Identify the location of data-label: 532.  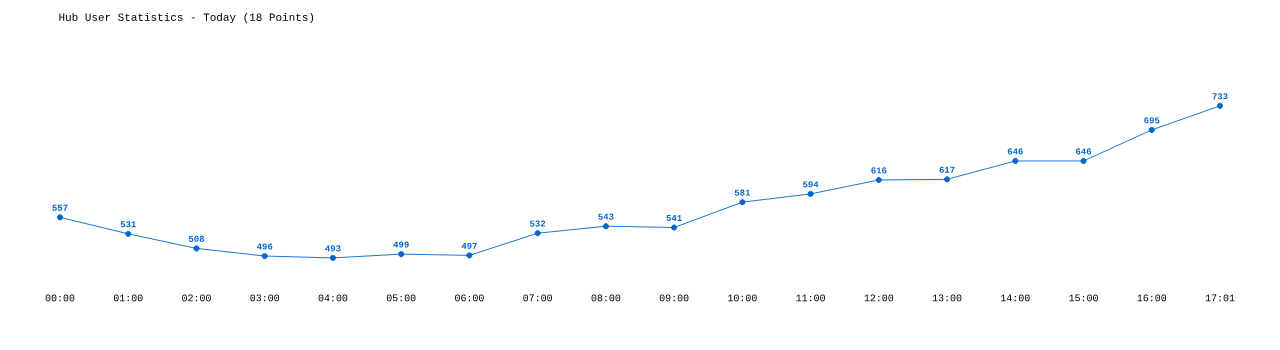
(538, 223).